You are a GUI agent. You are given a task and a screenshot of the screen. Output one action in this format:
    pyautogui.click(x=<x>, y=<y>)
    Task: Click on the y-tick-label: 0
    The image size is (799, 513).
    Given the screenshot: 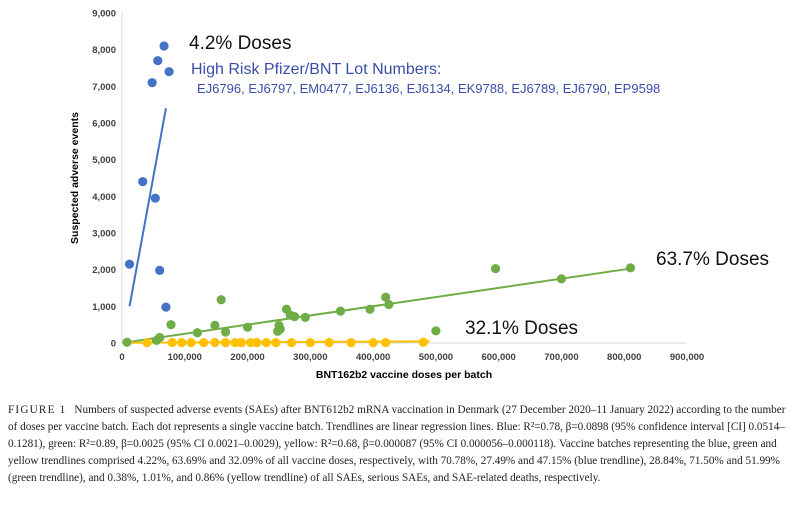 What is the action you would take?
    pyautogui.click(x=113, y=344)
    